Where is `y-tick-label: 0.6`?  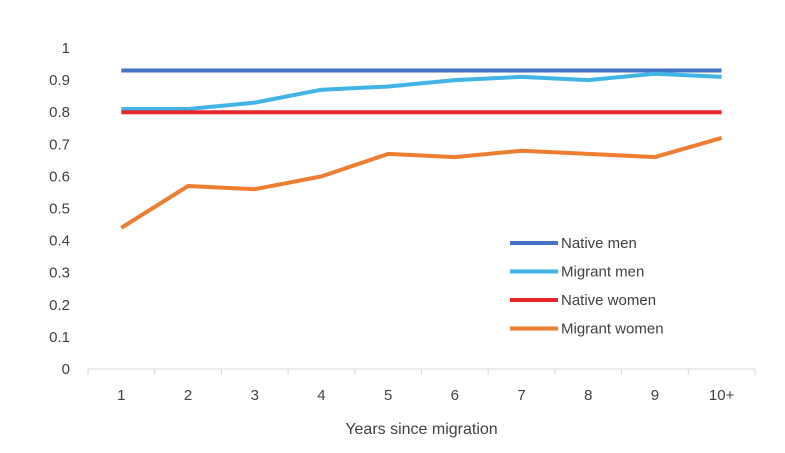 y-tick-label: 0.6 is located at coordinates (59, 176).